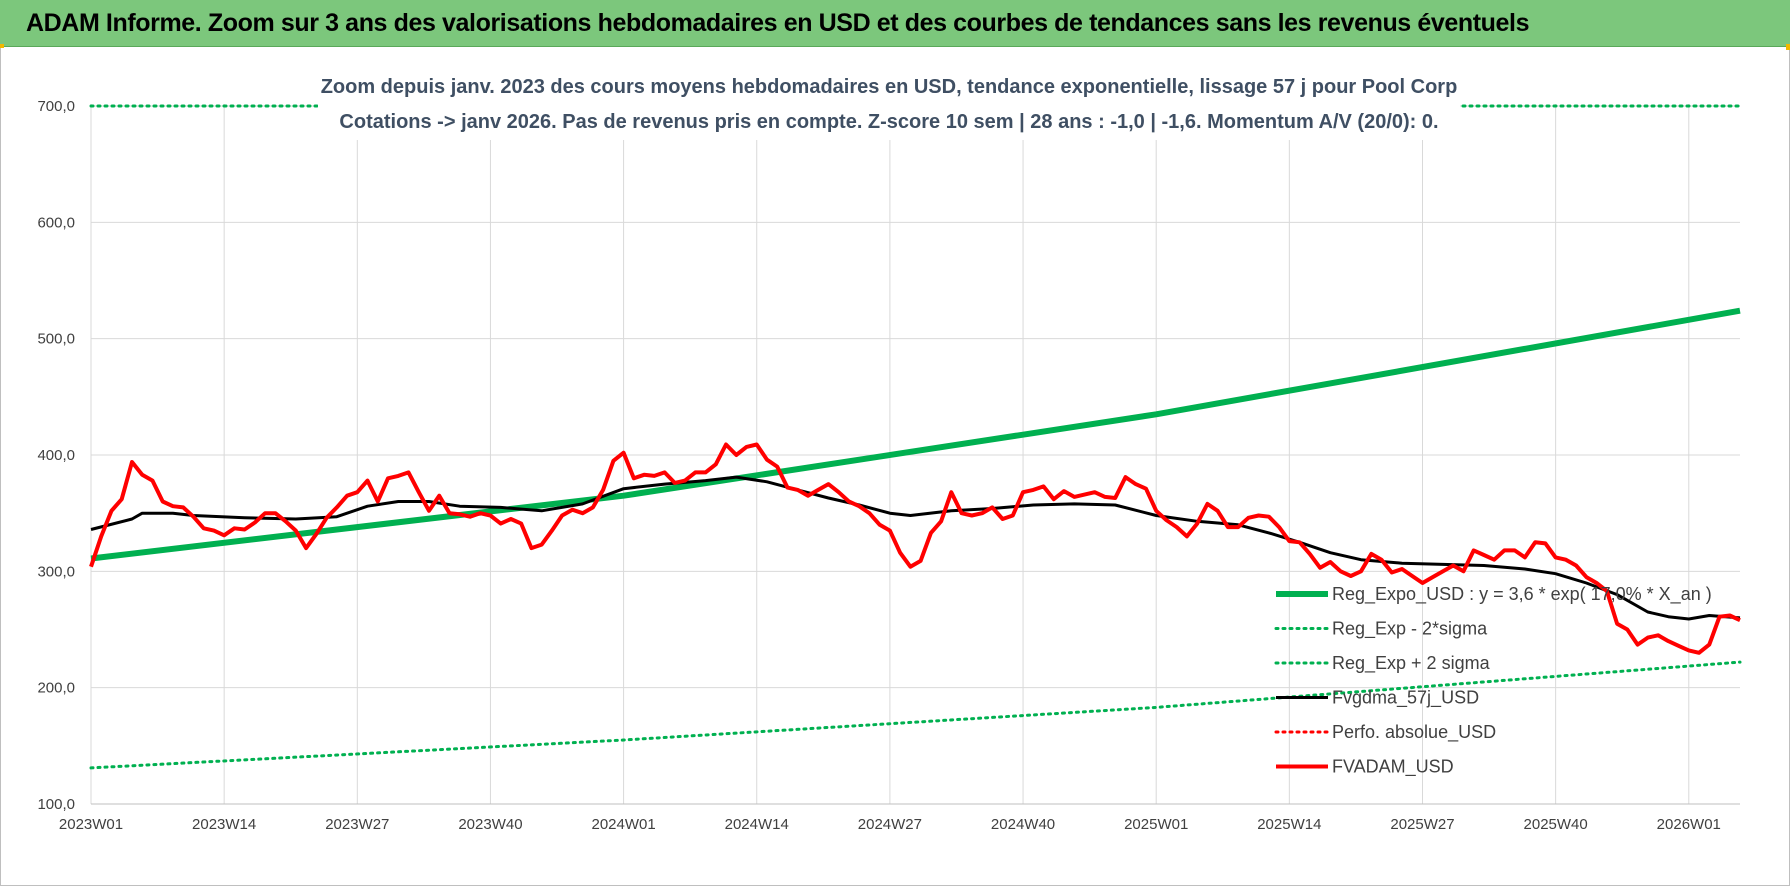  I want to click on legend-label: Perfo. absolue_USD, so click(1414, 732).